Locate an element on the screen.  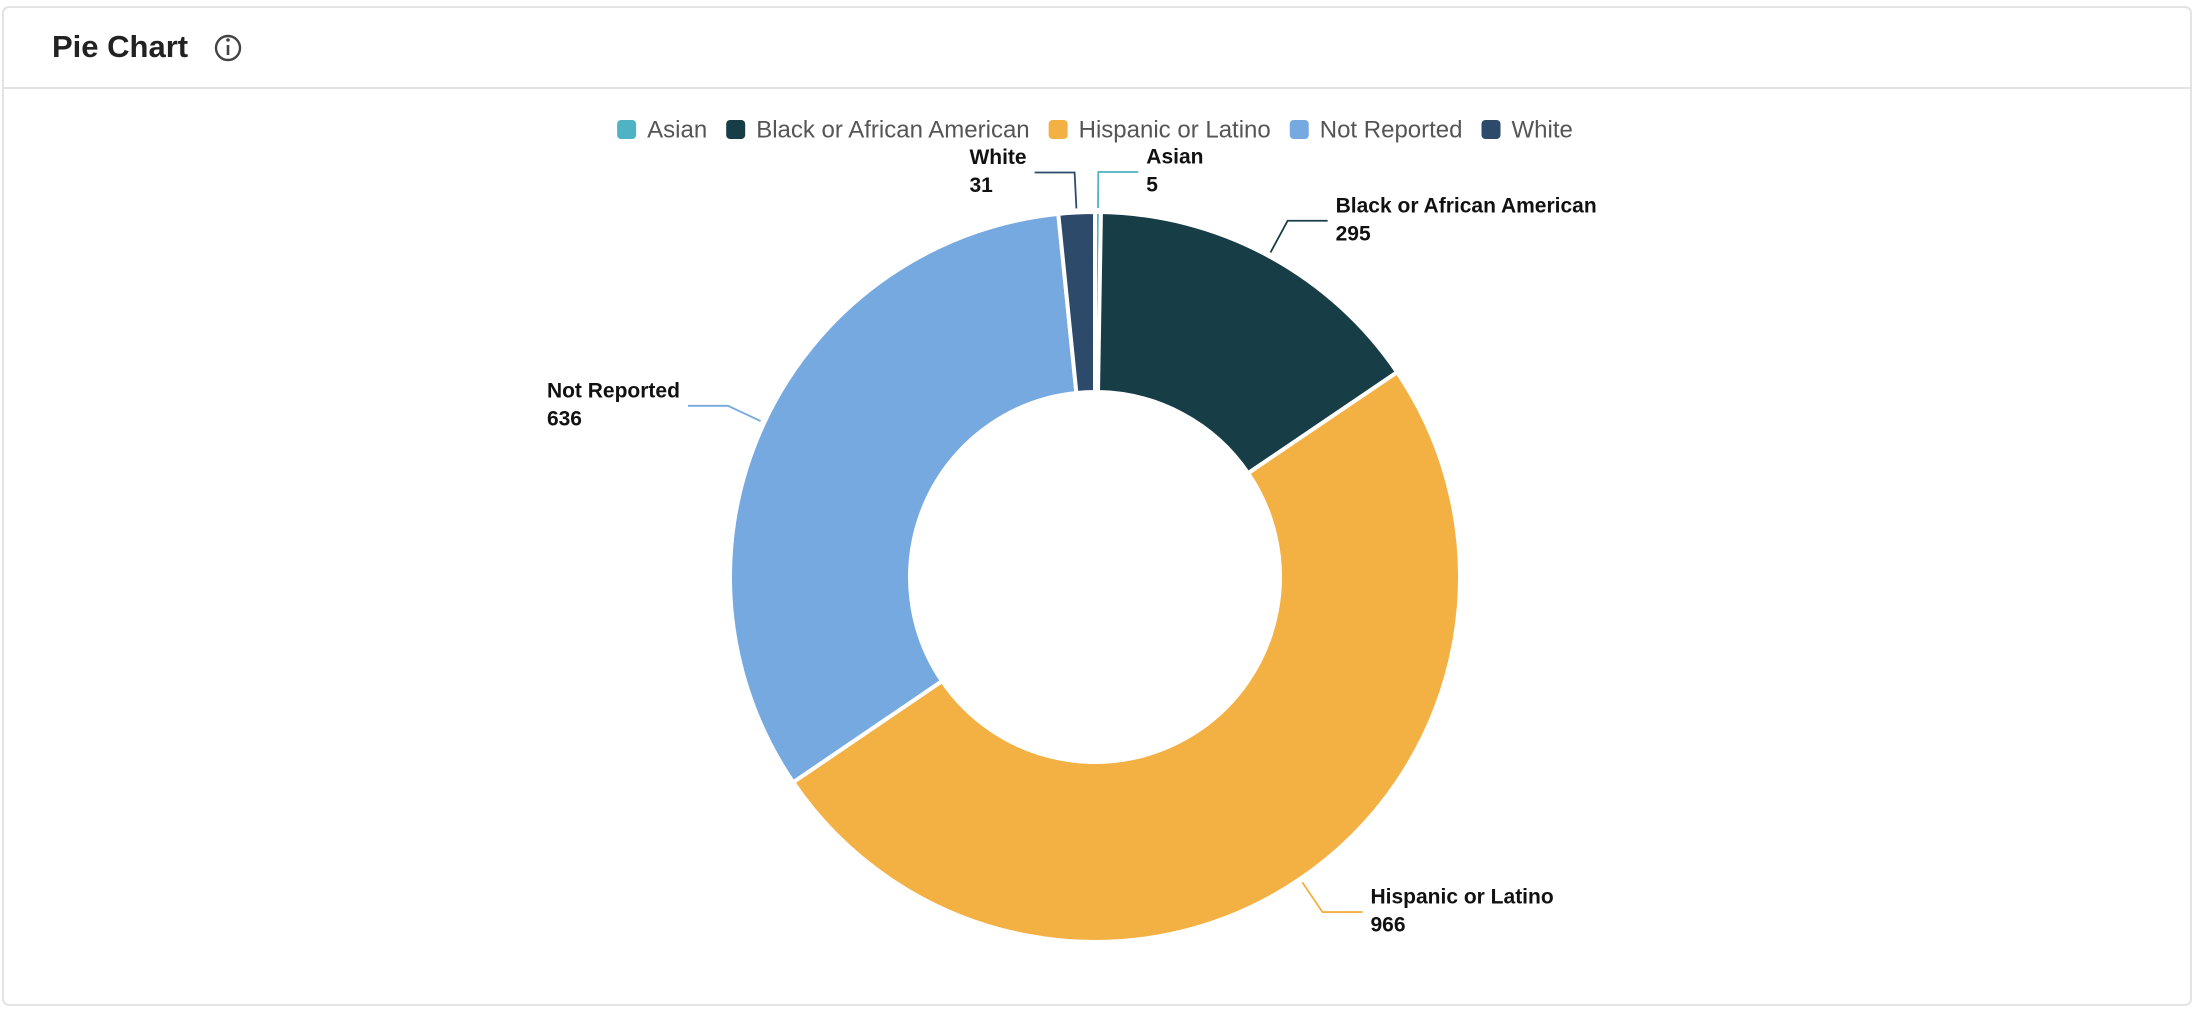
legend-label: White is located at coordinates (1542, 129).